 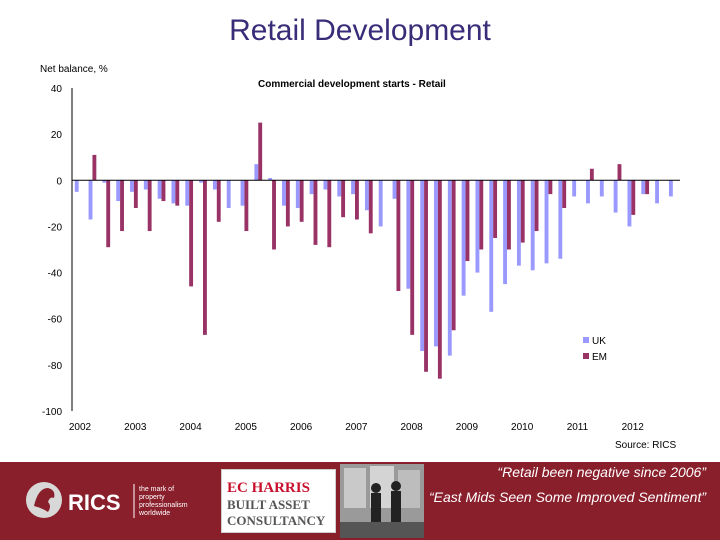 What do you see at coordinates (586, 356) in the screenshot?
I see `legend-swatch-em` at bounding box center [586, 356].